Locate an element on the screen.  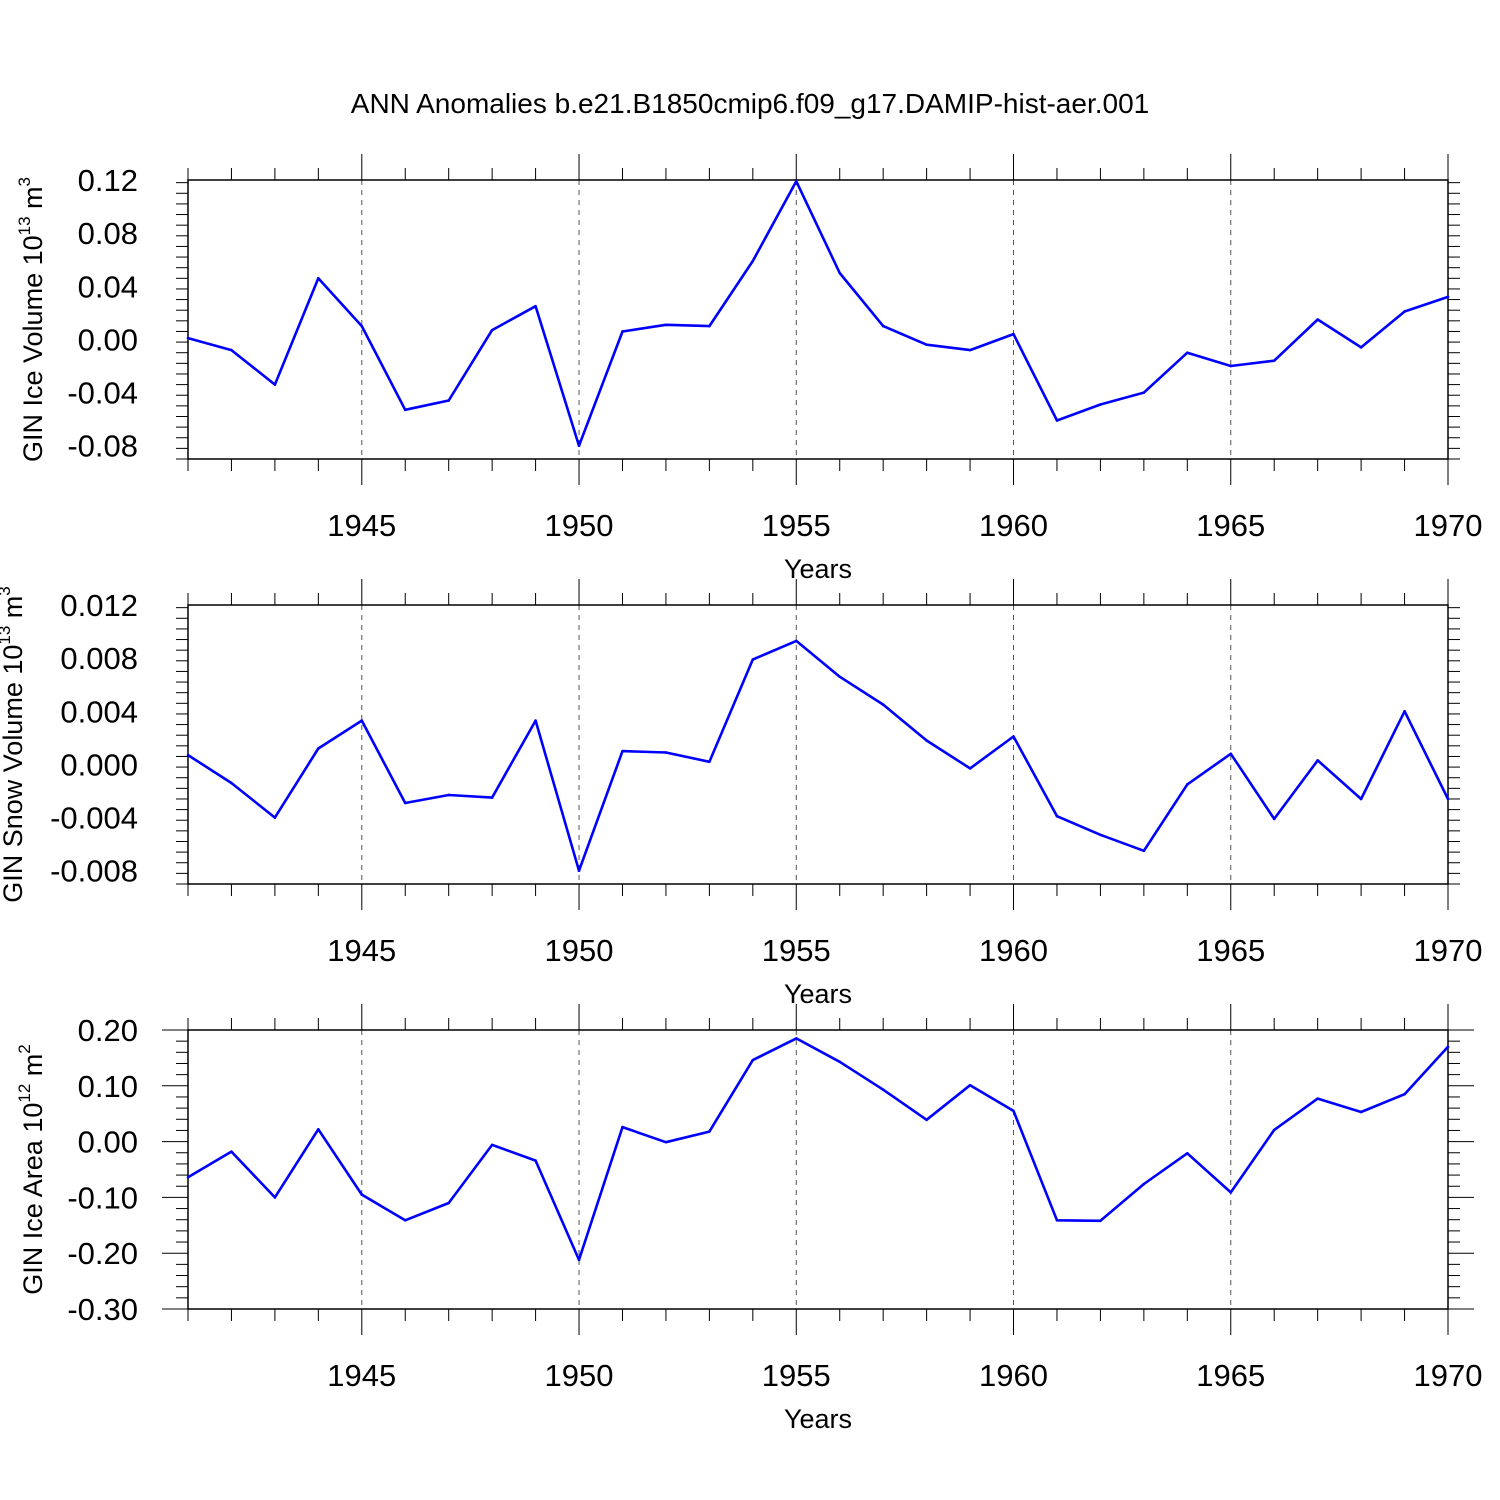
y-tick-label: 0.20 is located at coordinates (108, 1030).